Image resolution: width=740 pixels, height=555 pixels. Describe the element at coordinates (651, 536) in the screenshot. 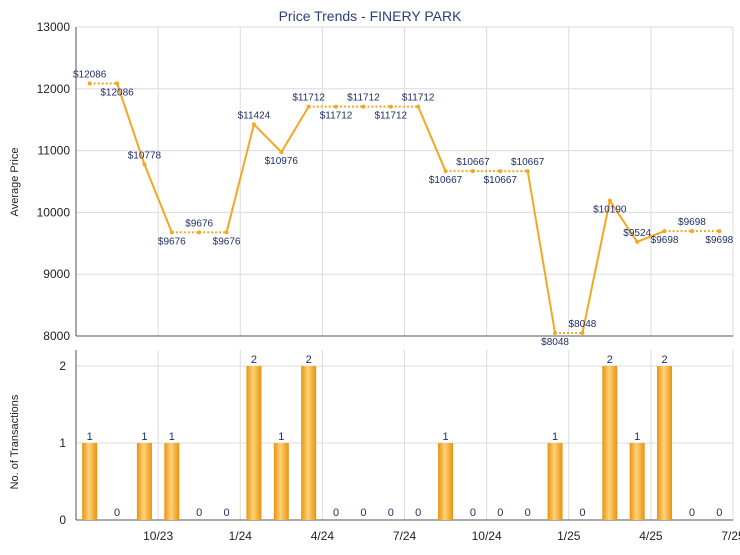

I see `x-tick-label: 4/25` at that location.